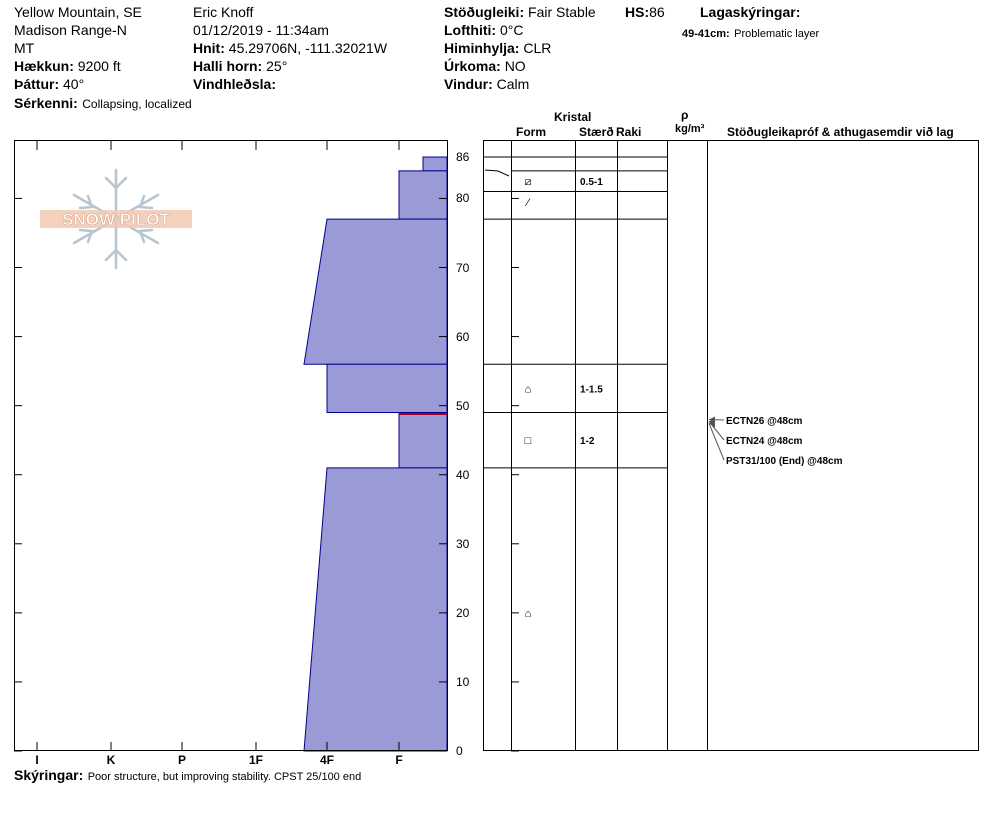 The image size is (994, 840). I want to click on crystal-size-label: 1-2, so click(587, 441).